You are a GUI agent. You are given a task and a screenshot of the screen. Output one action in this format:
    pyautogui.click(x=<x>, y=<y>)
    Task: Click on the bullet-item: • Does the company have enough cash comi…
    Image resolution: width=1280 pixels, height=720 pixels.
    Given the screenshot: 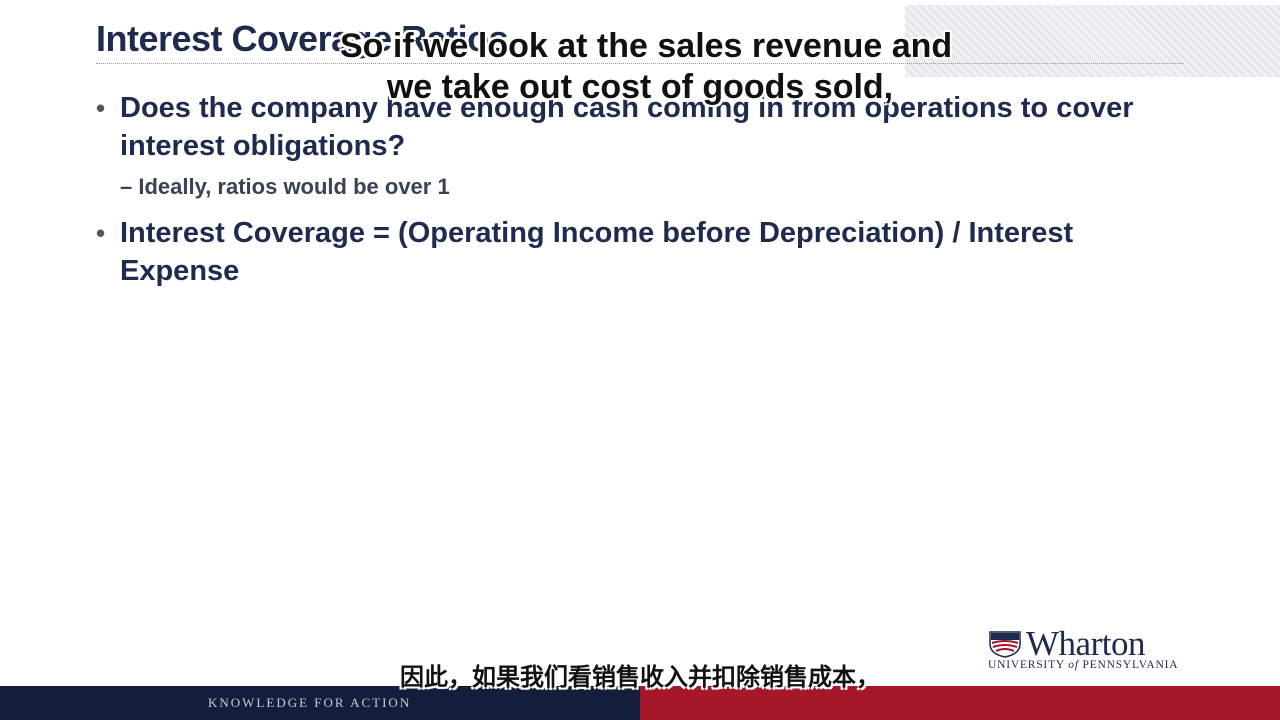 What is the action you would take?
    pyautogui.click(x=641, y=127)
    